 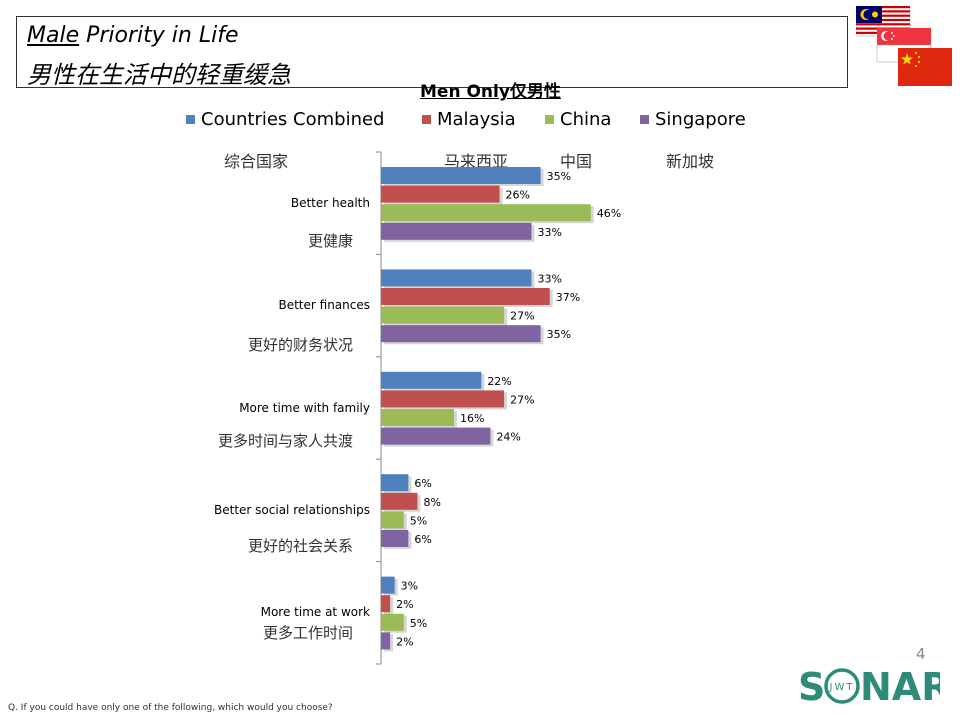 I want to click on legend-item-china: China, so click(x=578, y=119).